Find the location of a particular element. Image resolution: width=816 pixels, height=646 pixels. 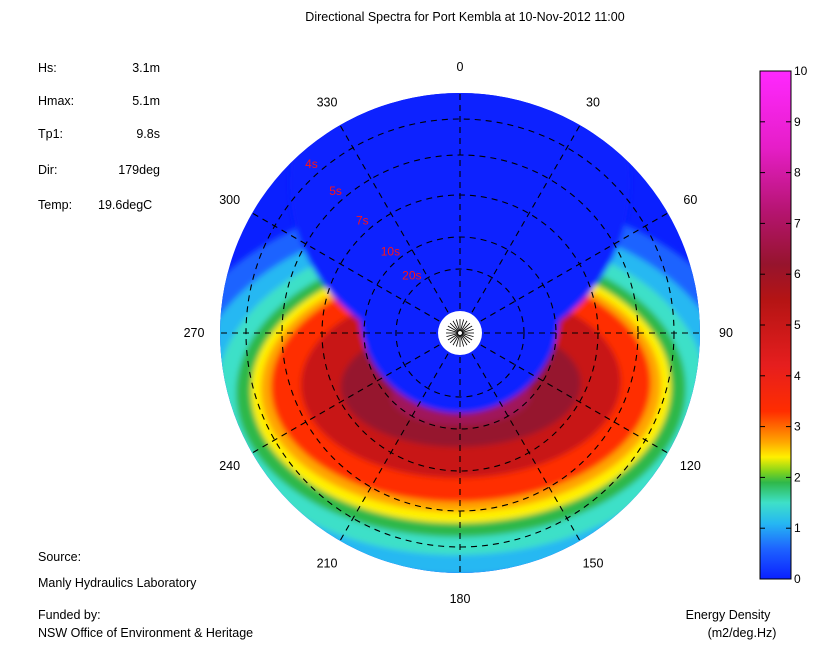

colorbar-tick-label-5: 5 is located at coordinates (797, 325).